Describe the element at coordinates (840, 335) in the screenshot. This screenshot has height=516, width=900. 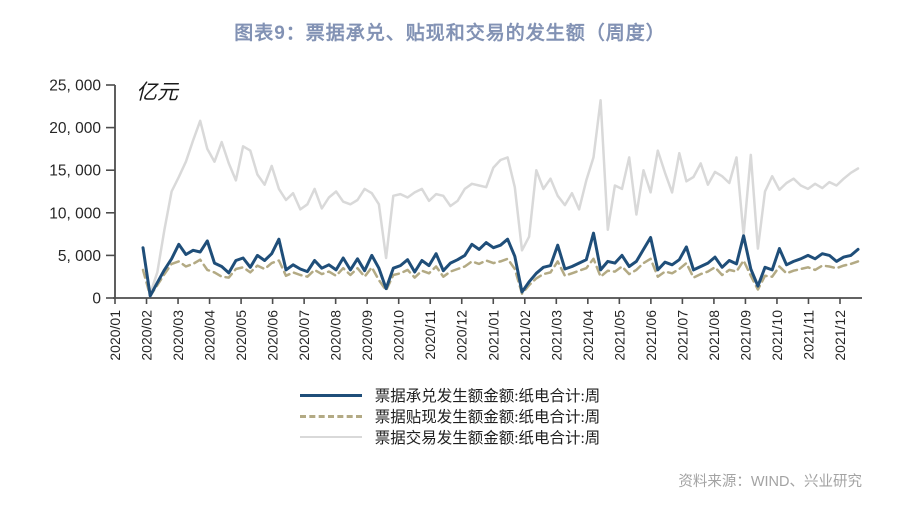
I see `x-tick-label: 2021/12` at that location.